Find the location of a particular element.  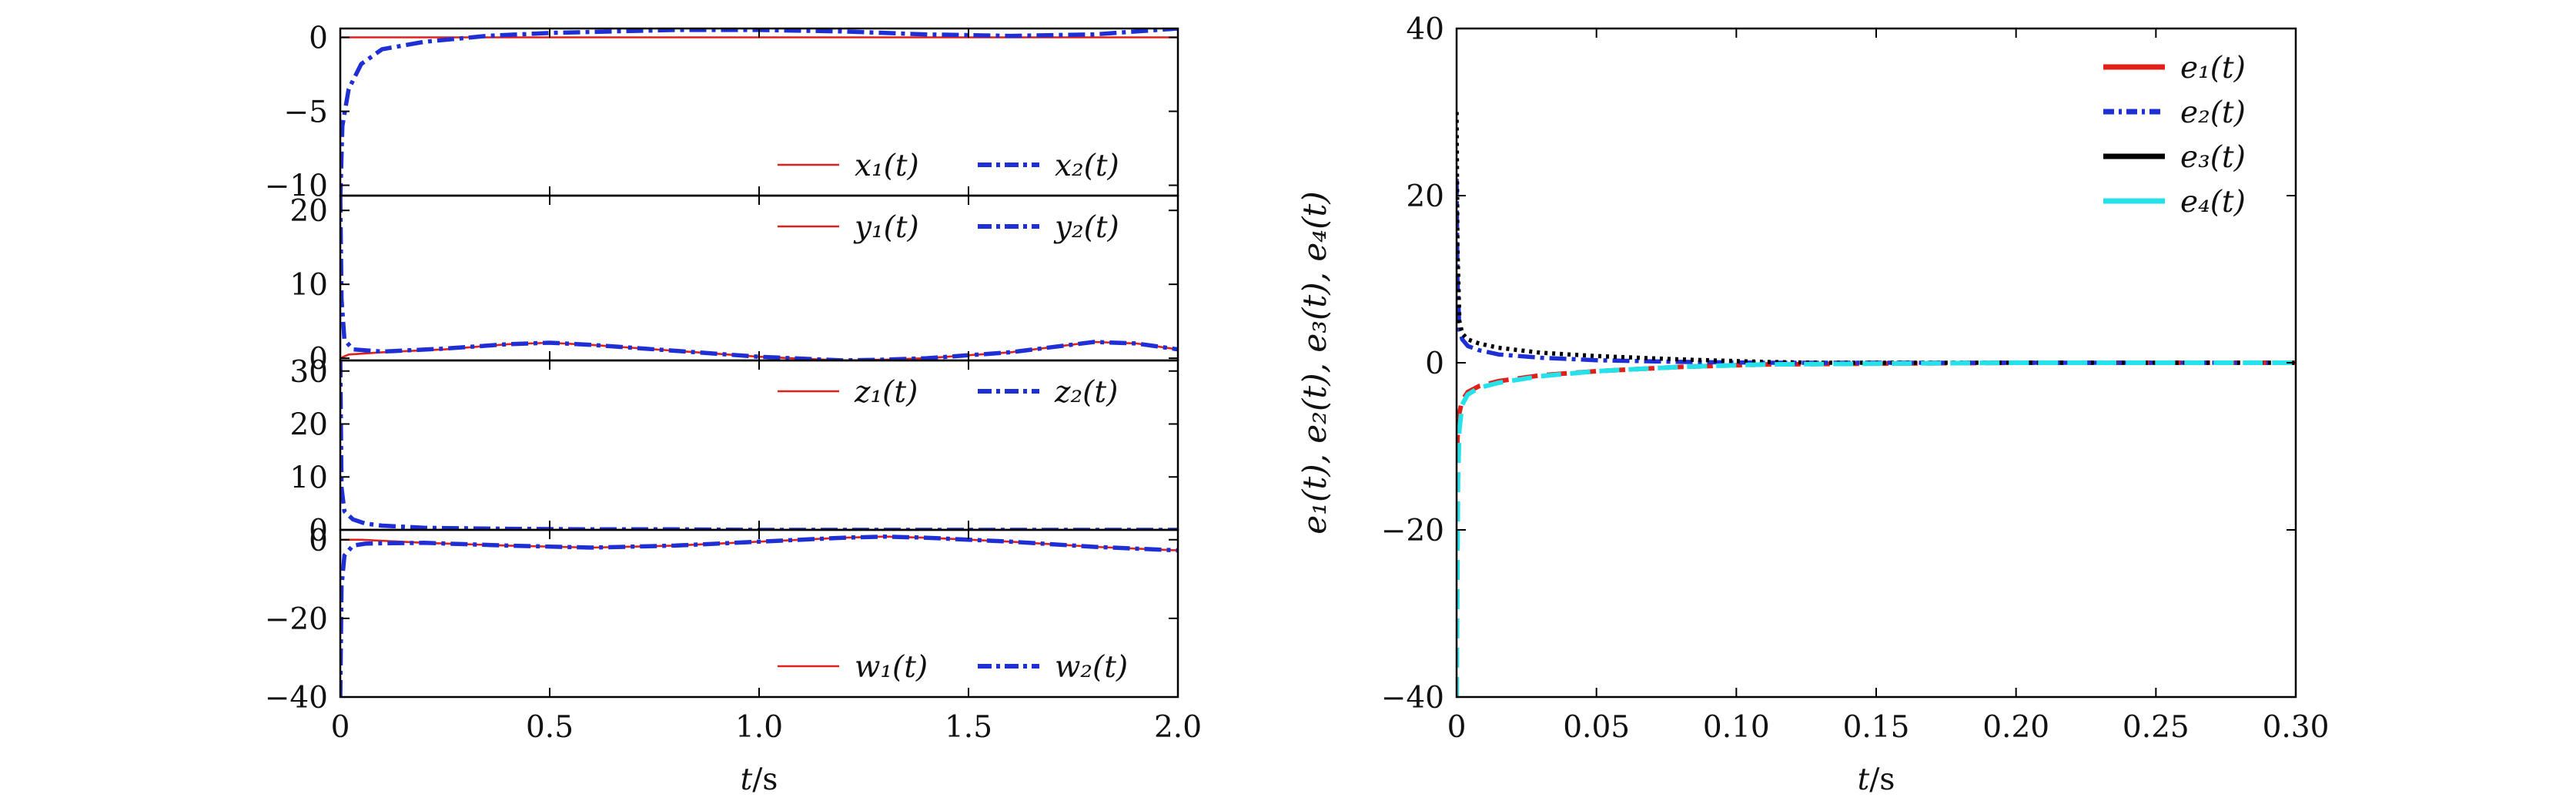

x-tick-label: 1.0 is located at coordinates (759, 727).